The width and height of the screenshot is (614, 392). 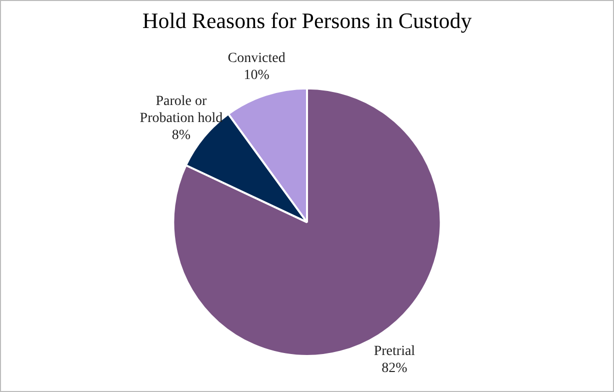 What do you see at coordinates (395, 368) in the screenshot?
I see `data-label: 82%` at bounding box center [395, 368].